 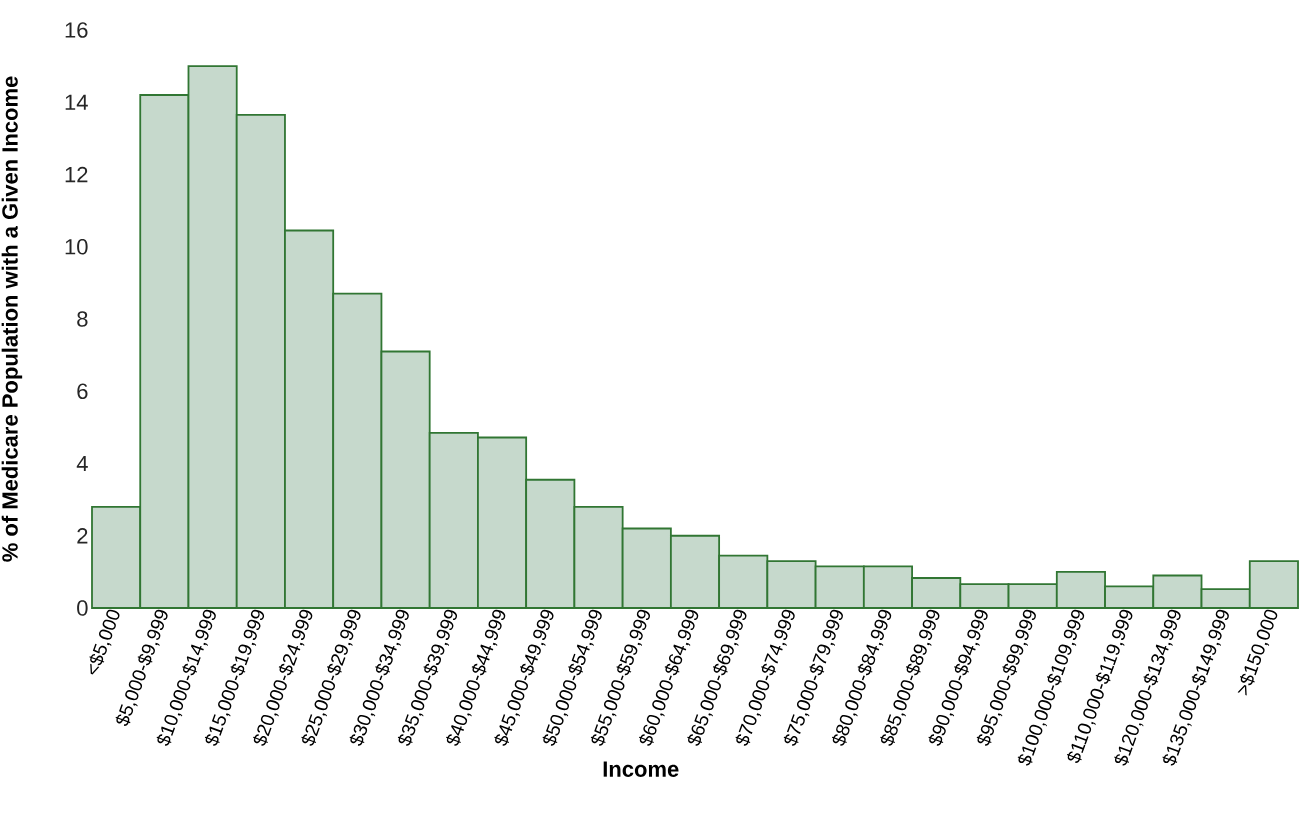 I want to click on y-tick-label: 8, so click(x=82, y=319).